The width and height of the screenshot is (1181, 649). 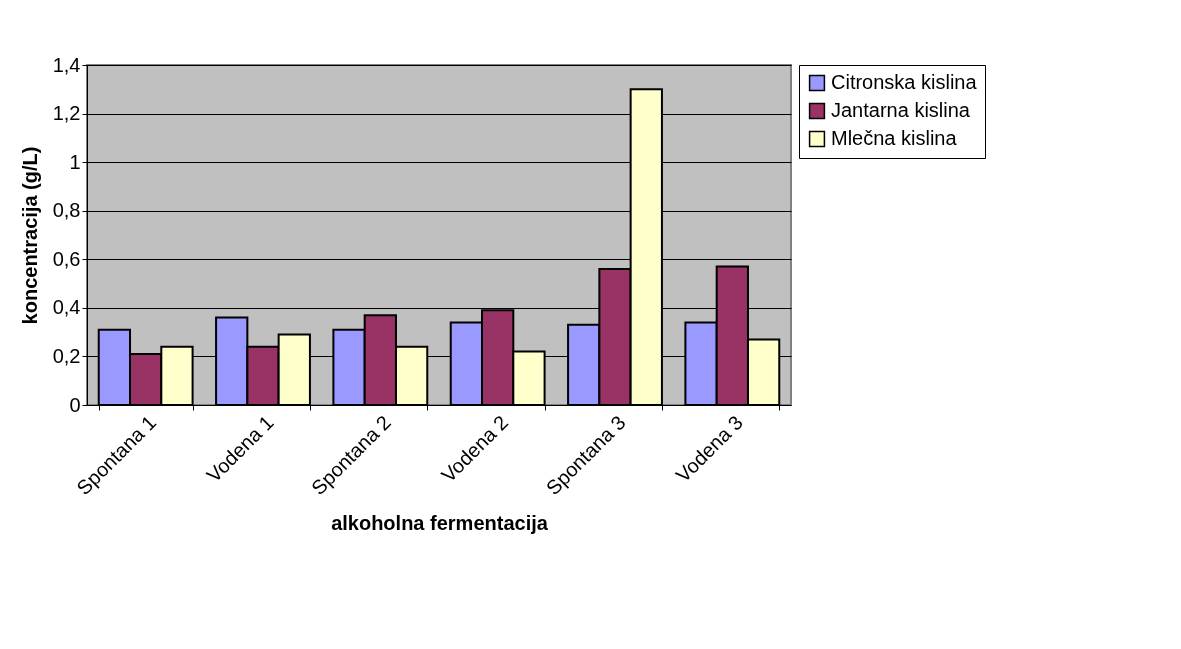 What do you see at coordinates (440, 522) in the screenshot?
I see `x-axis-title: alkoholna fermentacija` at bounding box center [440, 522].